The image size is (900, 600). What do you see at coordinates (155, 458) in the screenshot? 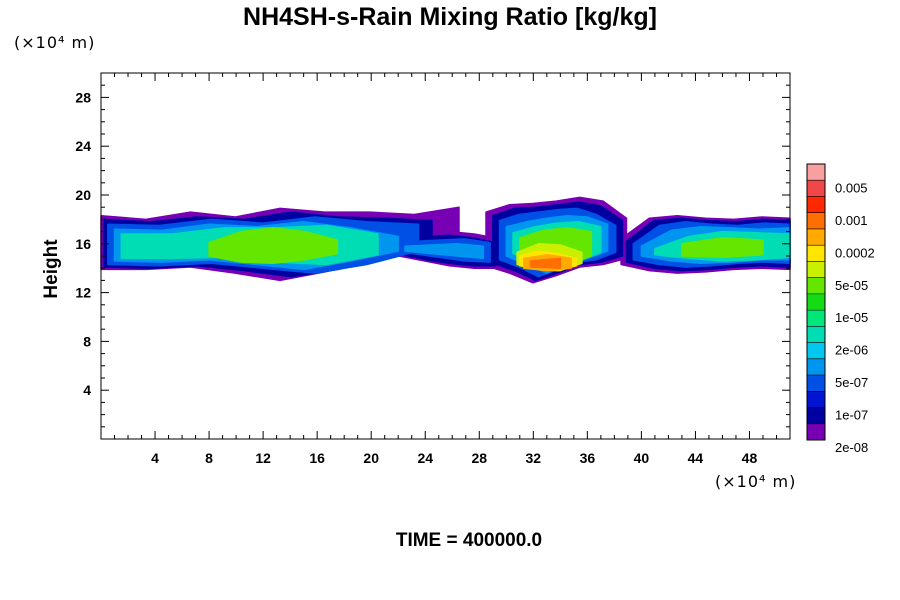
I see `x-tick-label: 4` at bounding box center [155, 458].